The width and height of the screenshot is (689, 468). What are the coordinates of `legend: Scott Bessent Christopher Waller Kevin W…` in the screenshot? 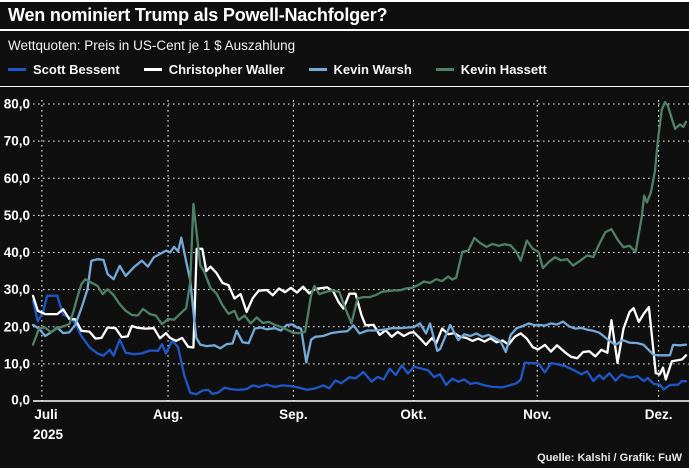 It's located at (344, 72).